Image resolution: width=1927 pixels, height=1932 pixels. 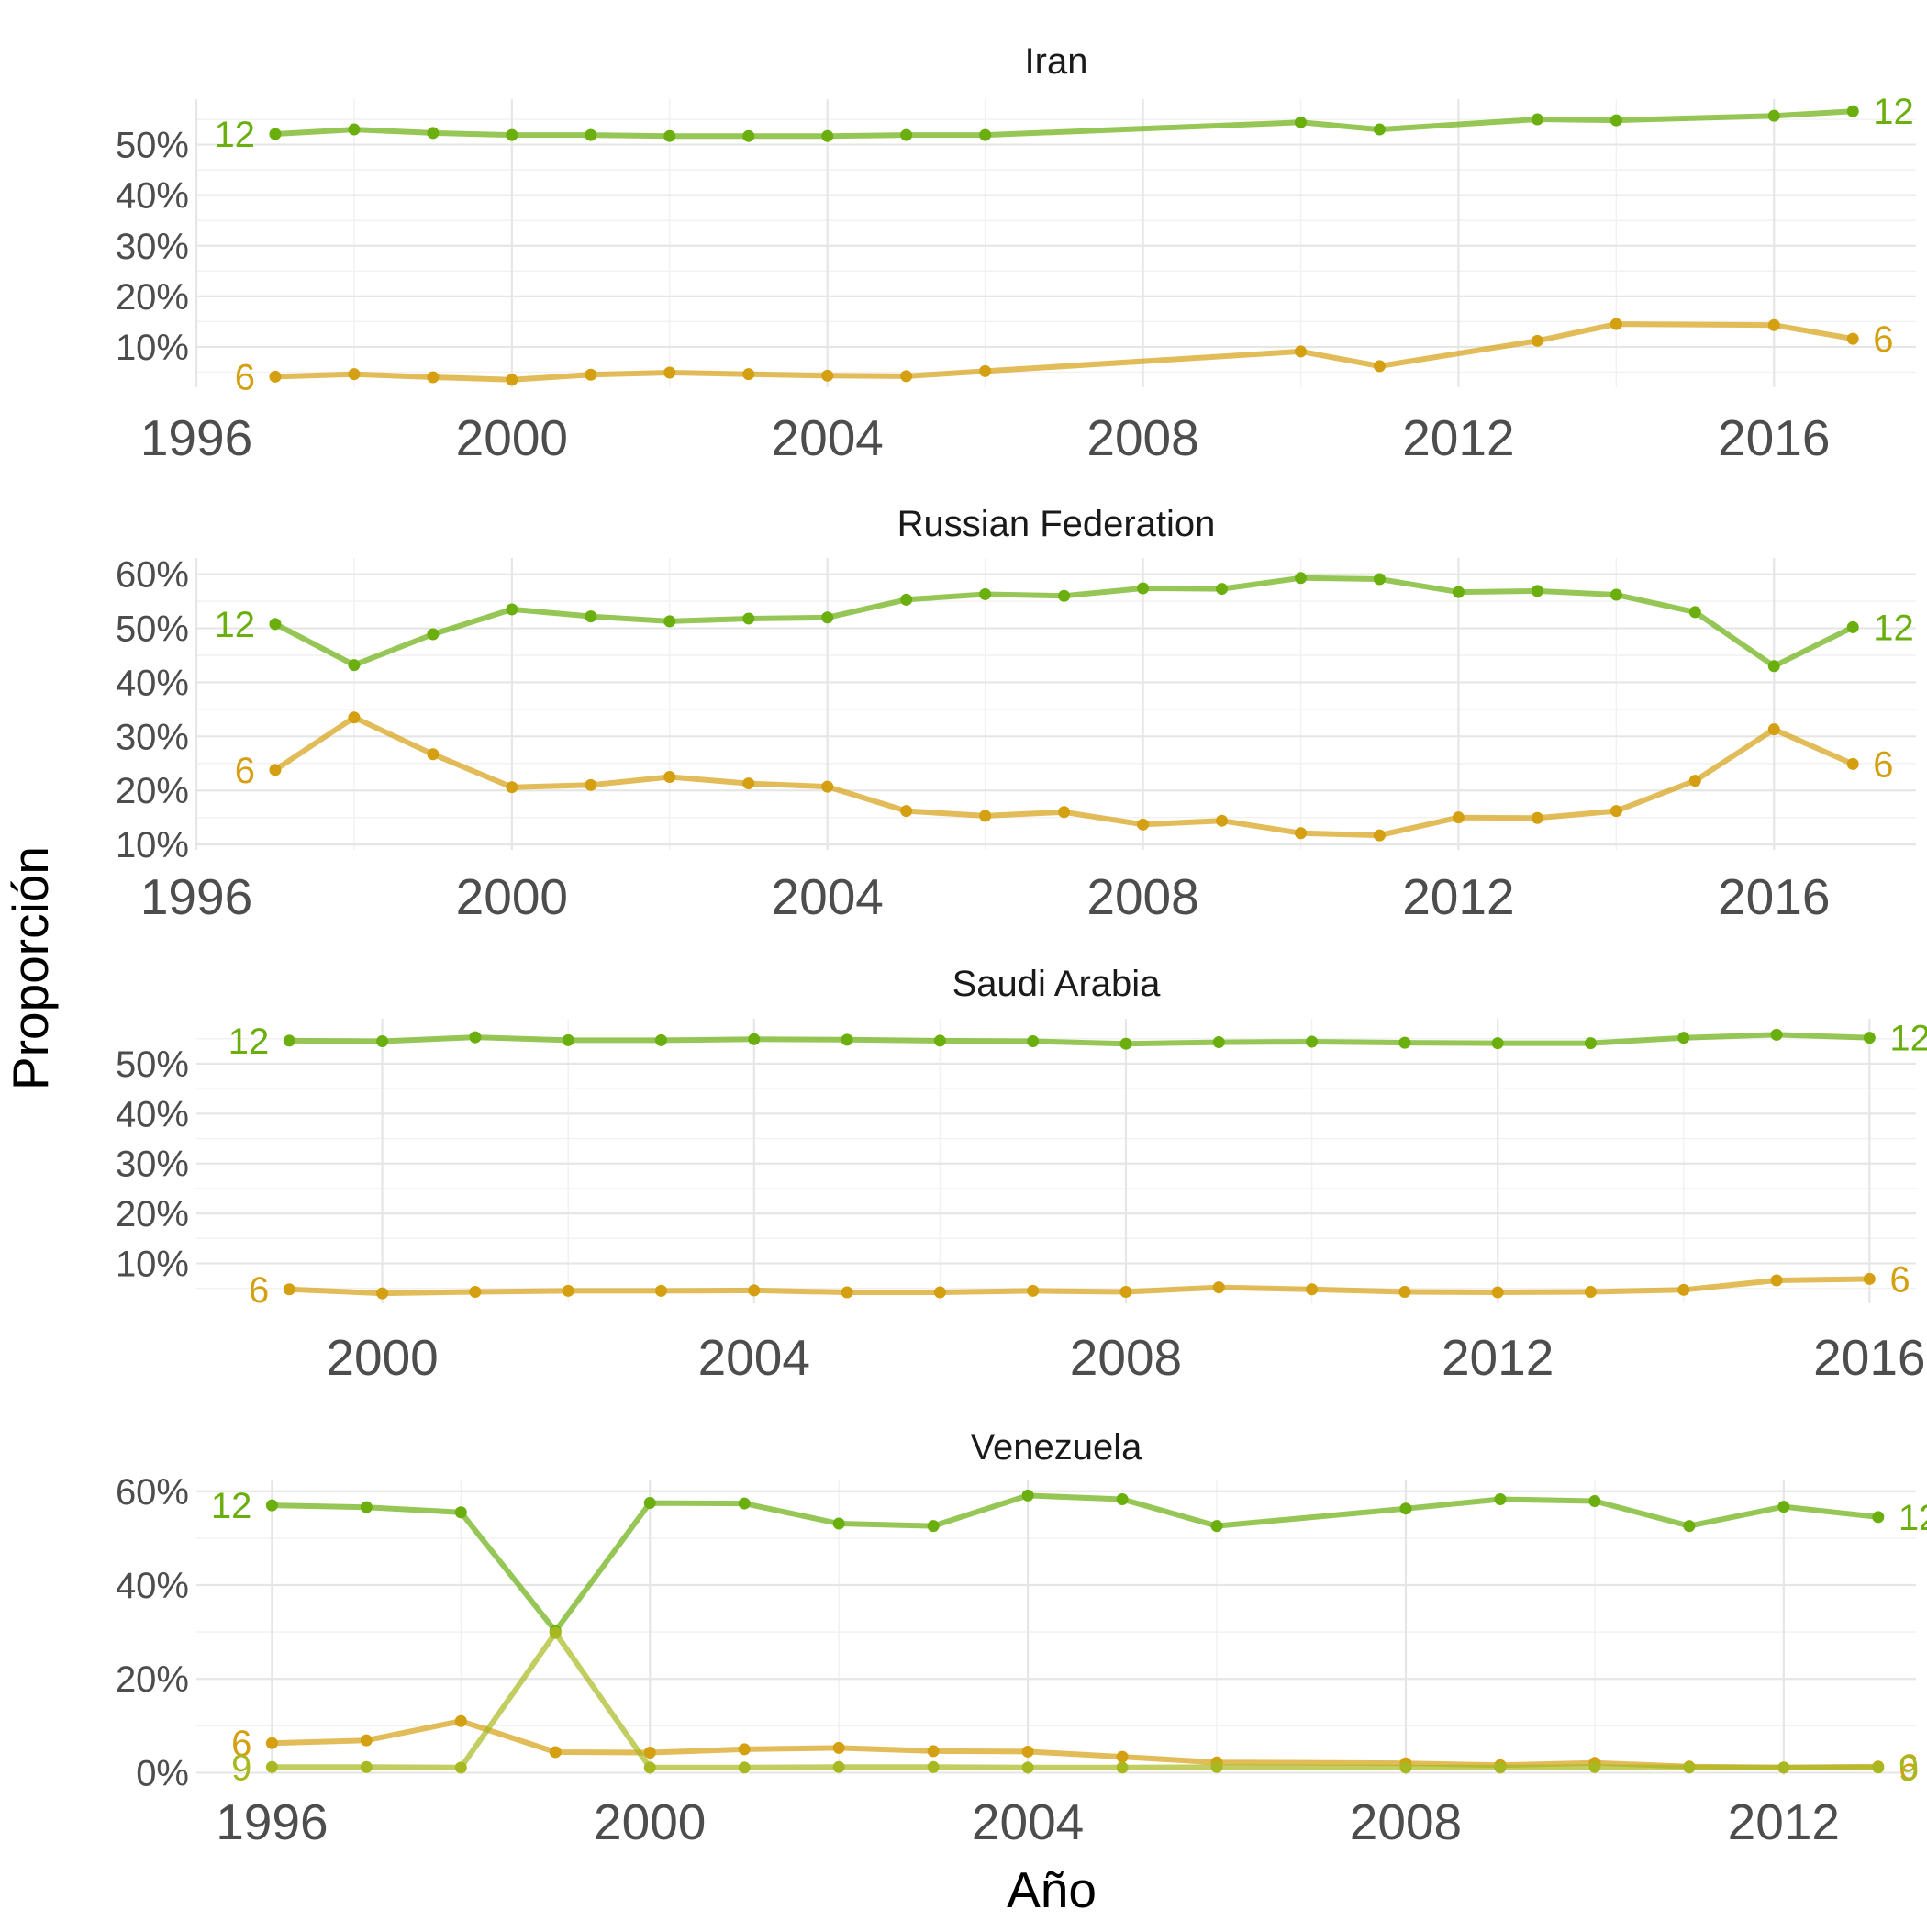 I want to click on y-tick-label: 10%, so click(x=152, y=348).